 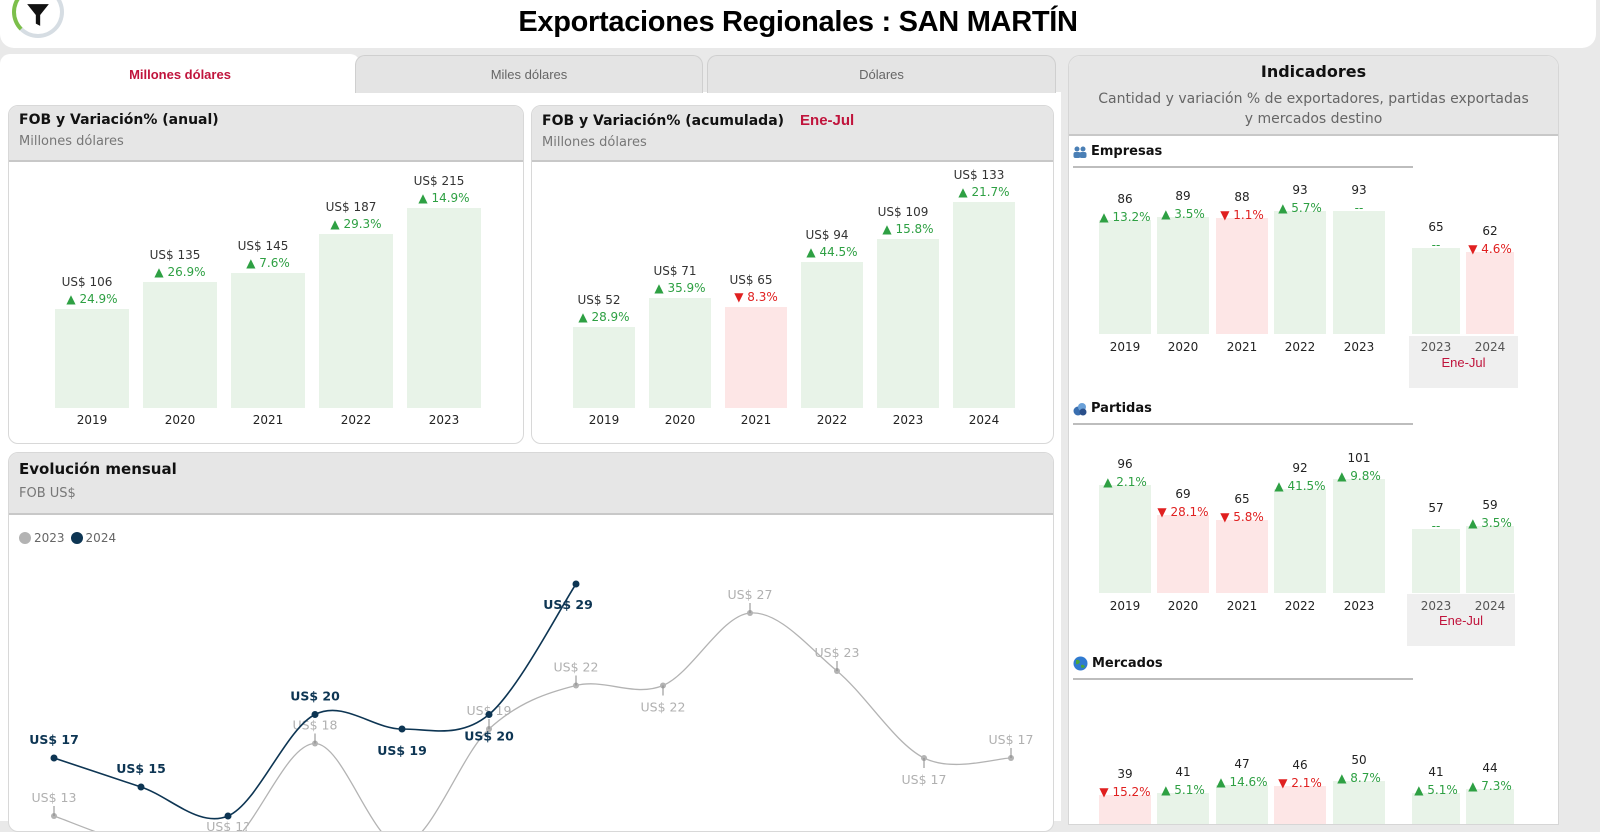 I want to click on tab-label: Miles dólares, so click(x=529, y=74).